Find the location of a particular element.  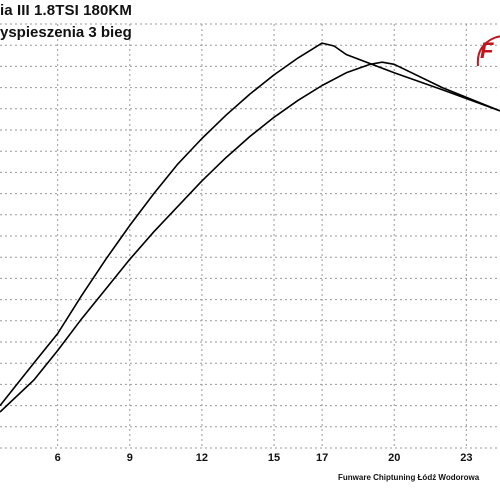

x-tick-label: 15 is located at coordinates (274, 458).